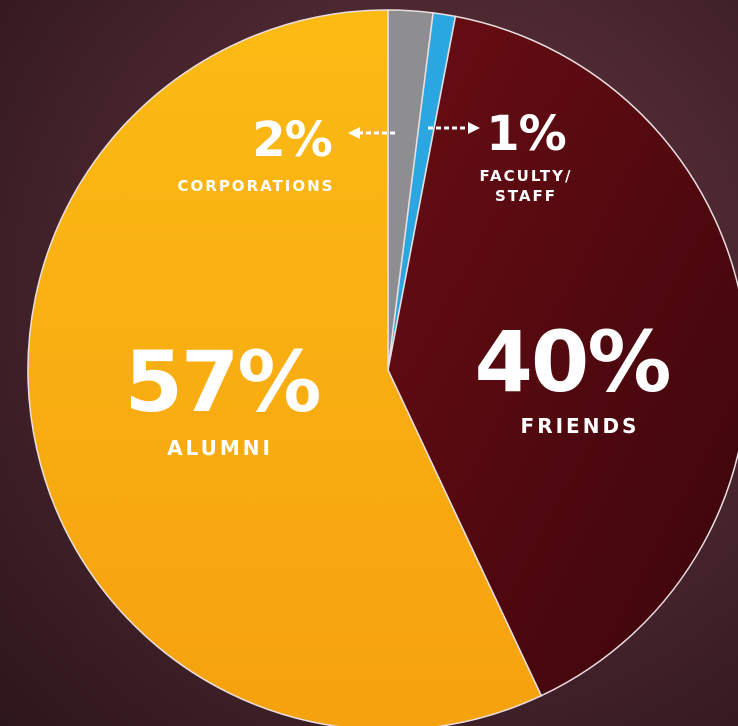  Describe the element at coordinates (292, 140) in the screenshot. I see `value-label: 2%` at that location.